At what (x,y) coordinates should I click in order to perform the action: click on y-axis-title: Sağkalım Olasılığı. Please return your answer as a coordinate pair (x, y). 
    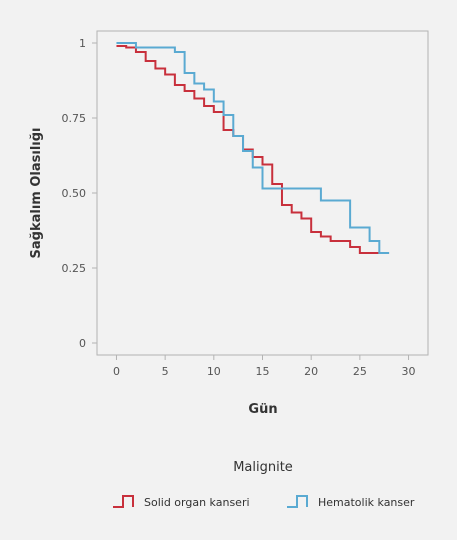
    Looking at the image, I should click on (36, 193).